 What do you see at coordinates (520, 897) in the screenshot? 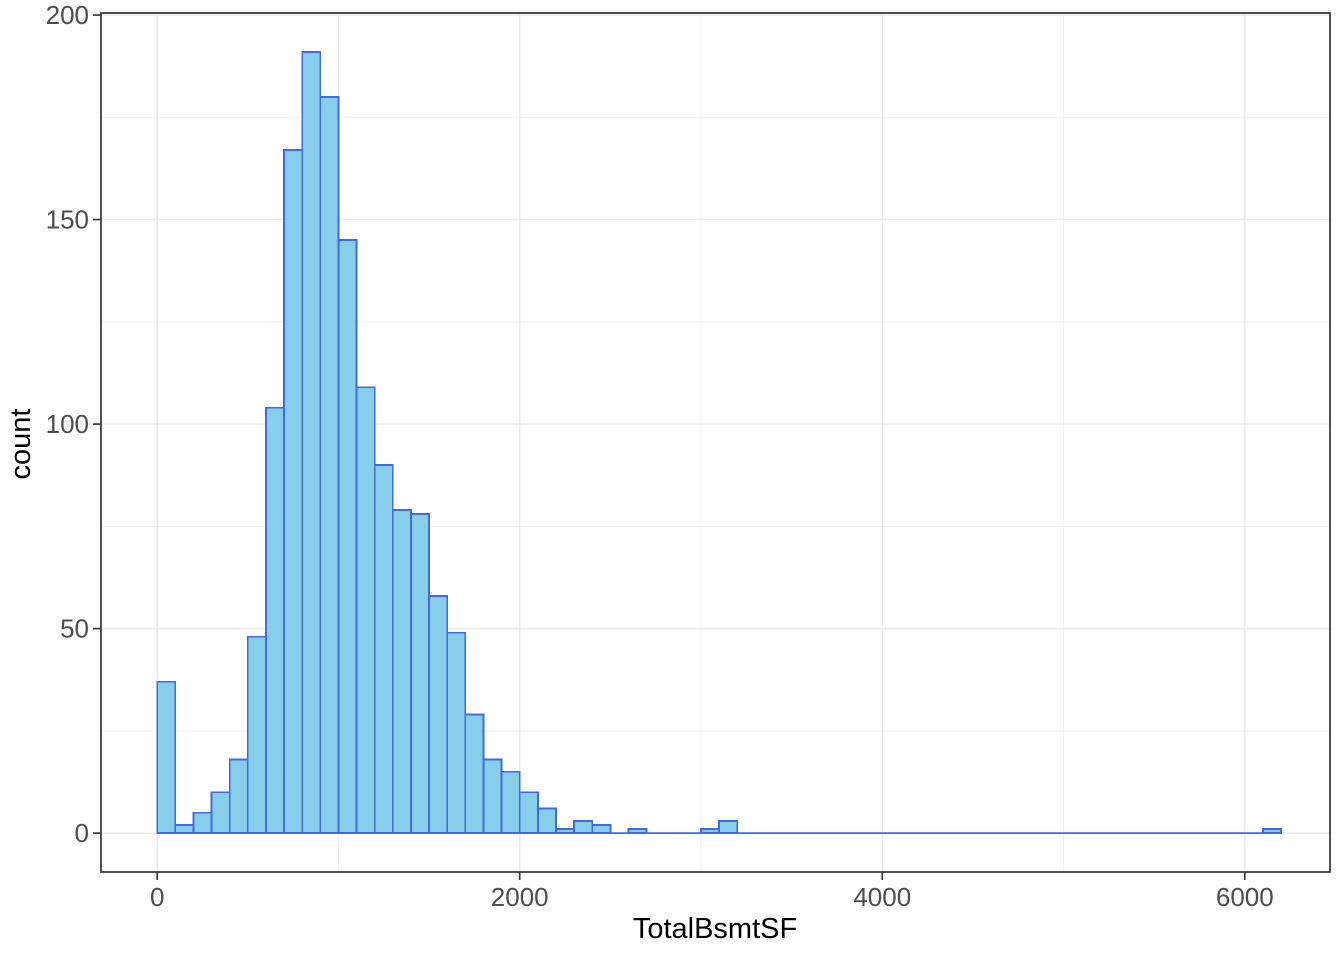
I see `x-tick-label: 2000` at bounding box center [520, 897].